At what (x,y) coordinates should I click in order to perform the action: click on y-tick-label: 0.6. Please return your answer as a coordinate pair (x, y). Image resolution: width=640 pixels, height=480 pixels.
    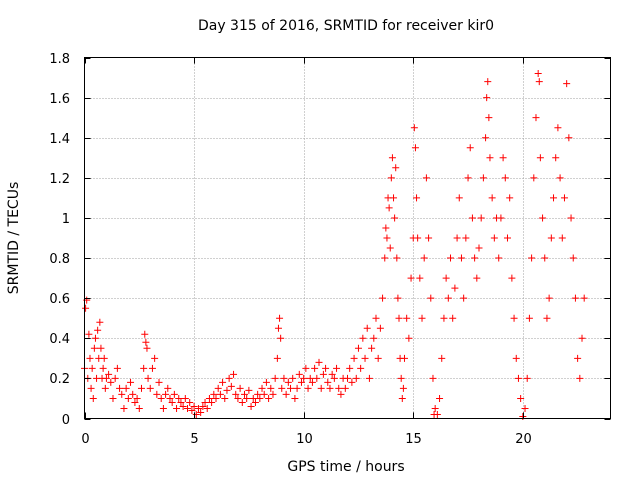
    Looking at the image, I should click on (59, 299).